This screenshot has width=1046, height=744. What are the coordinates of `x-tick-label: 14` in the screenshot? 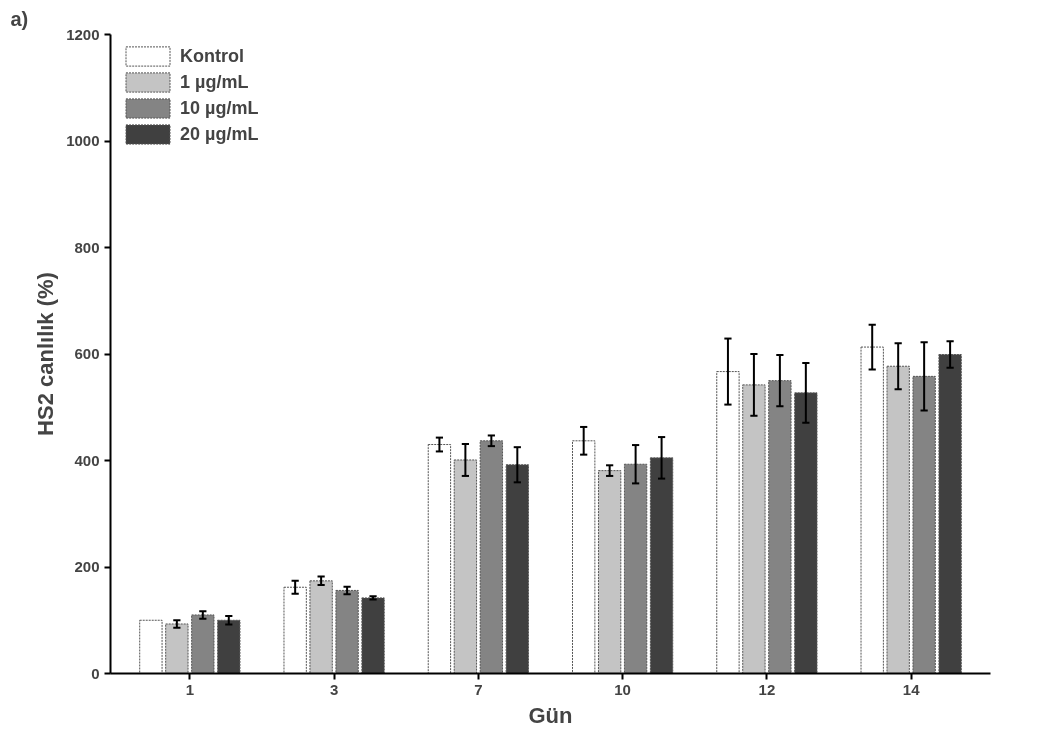 It's located at (911, 689).